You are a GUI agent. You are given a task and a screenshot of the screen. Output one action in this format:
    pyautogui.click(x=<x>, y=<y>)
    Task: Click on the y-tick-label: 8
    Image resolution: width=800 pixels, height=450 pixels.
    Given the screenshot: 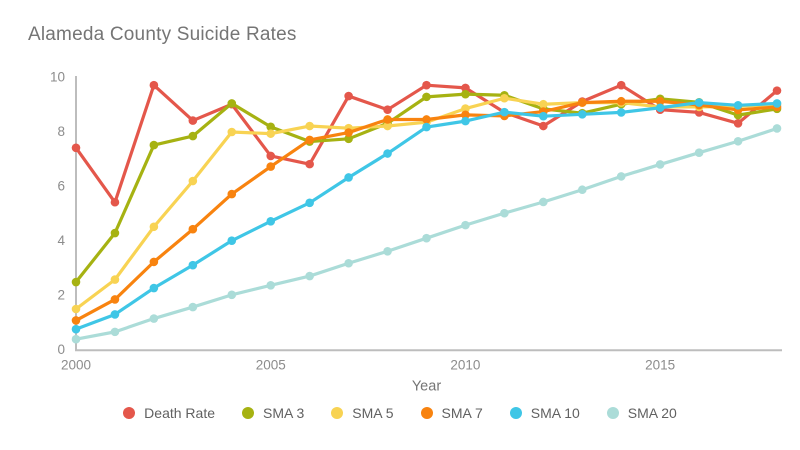 What is the action you would take?
    pyautogui.click(x=61, y=131)
    